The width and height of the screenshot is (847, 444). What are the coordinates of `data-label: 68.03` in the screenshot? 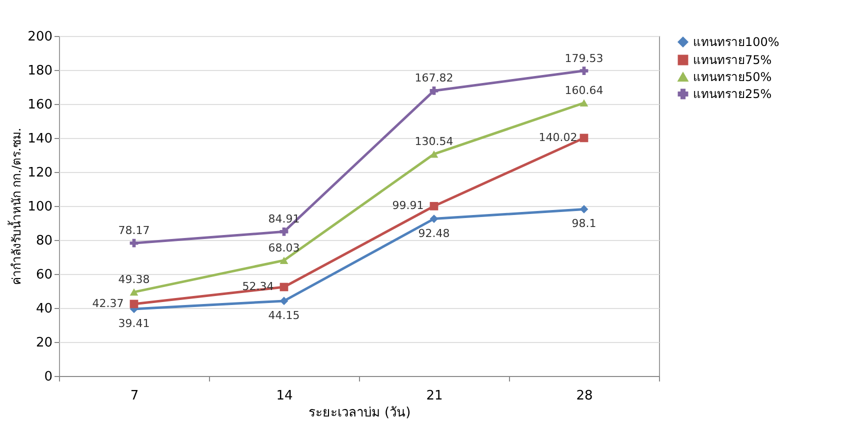 It's located at (284, 247).